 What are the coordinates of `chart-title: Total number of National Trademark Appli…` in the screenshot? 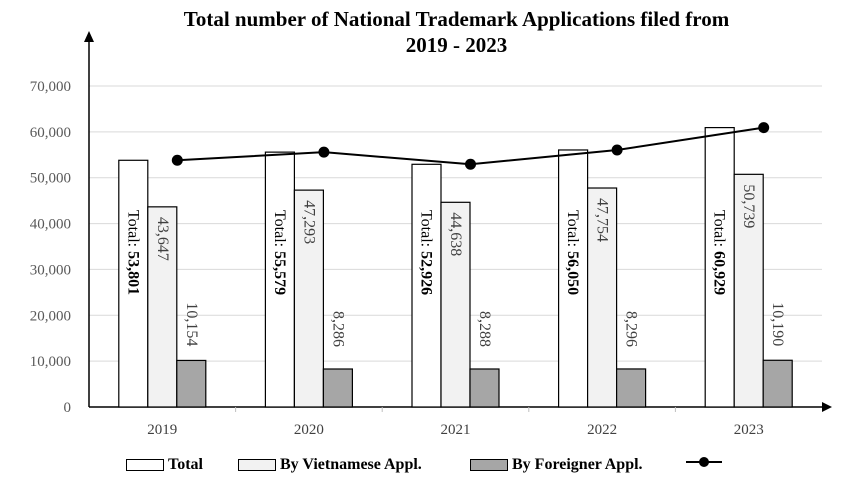 It's located at (428, 32).